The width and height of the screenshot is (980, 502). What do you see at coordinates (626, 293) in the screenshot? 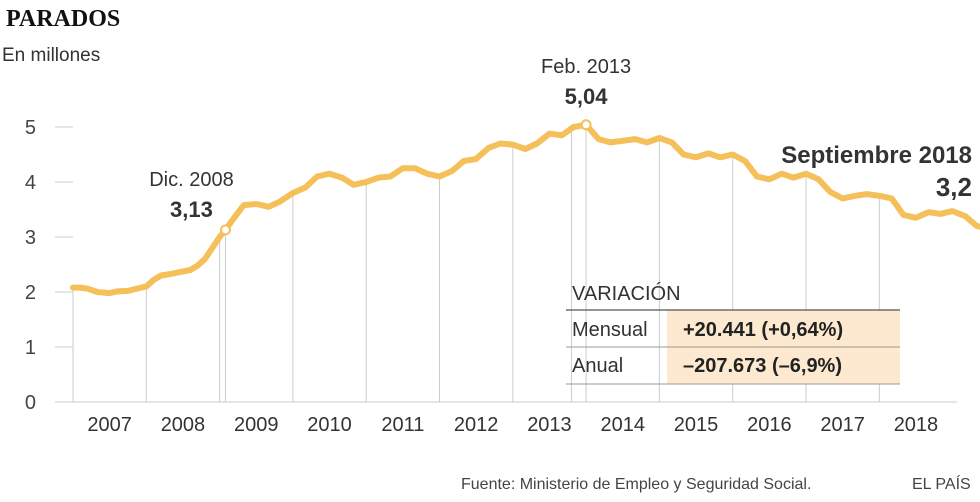
I see `table-header: VARIACIÓN` at bounding box center [626, 293].